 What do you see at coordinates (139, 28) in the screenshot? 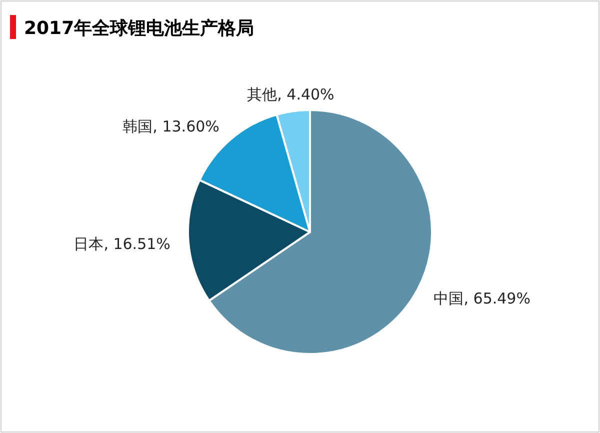
I see `chart-title: 2017年全球锂电池生产格局` at bounding box center [139, 28].